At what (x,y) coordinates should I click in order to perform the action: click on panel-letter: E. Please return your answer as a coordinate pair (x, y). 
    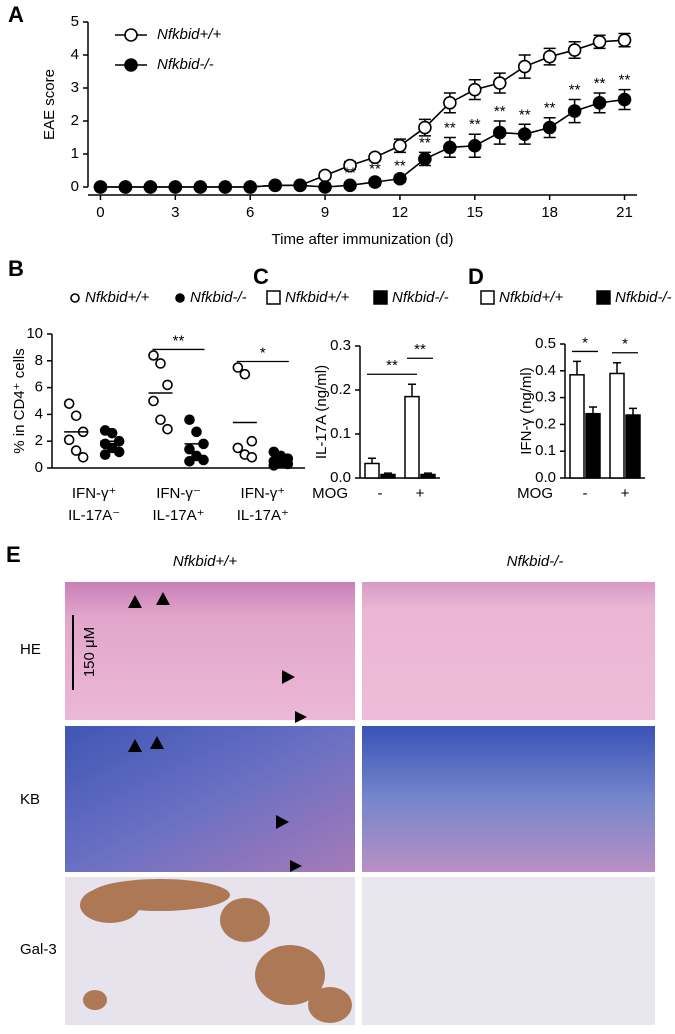
    Looking at the image, I should click on (13, 554).